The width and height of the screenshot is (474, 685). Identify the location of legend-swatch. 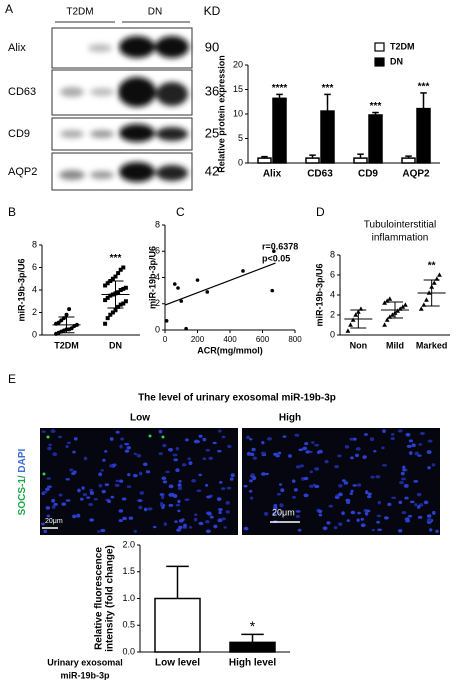
(379, 47).